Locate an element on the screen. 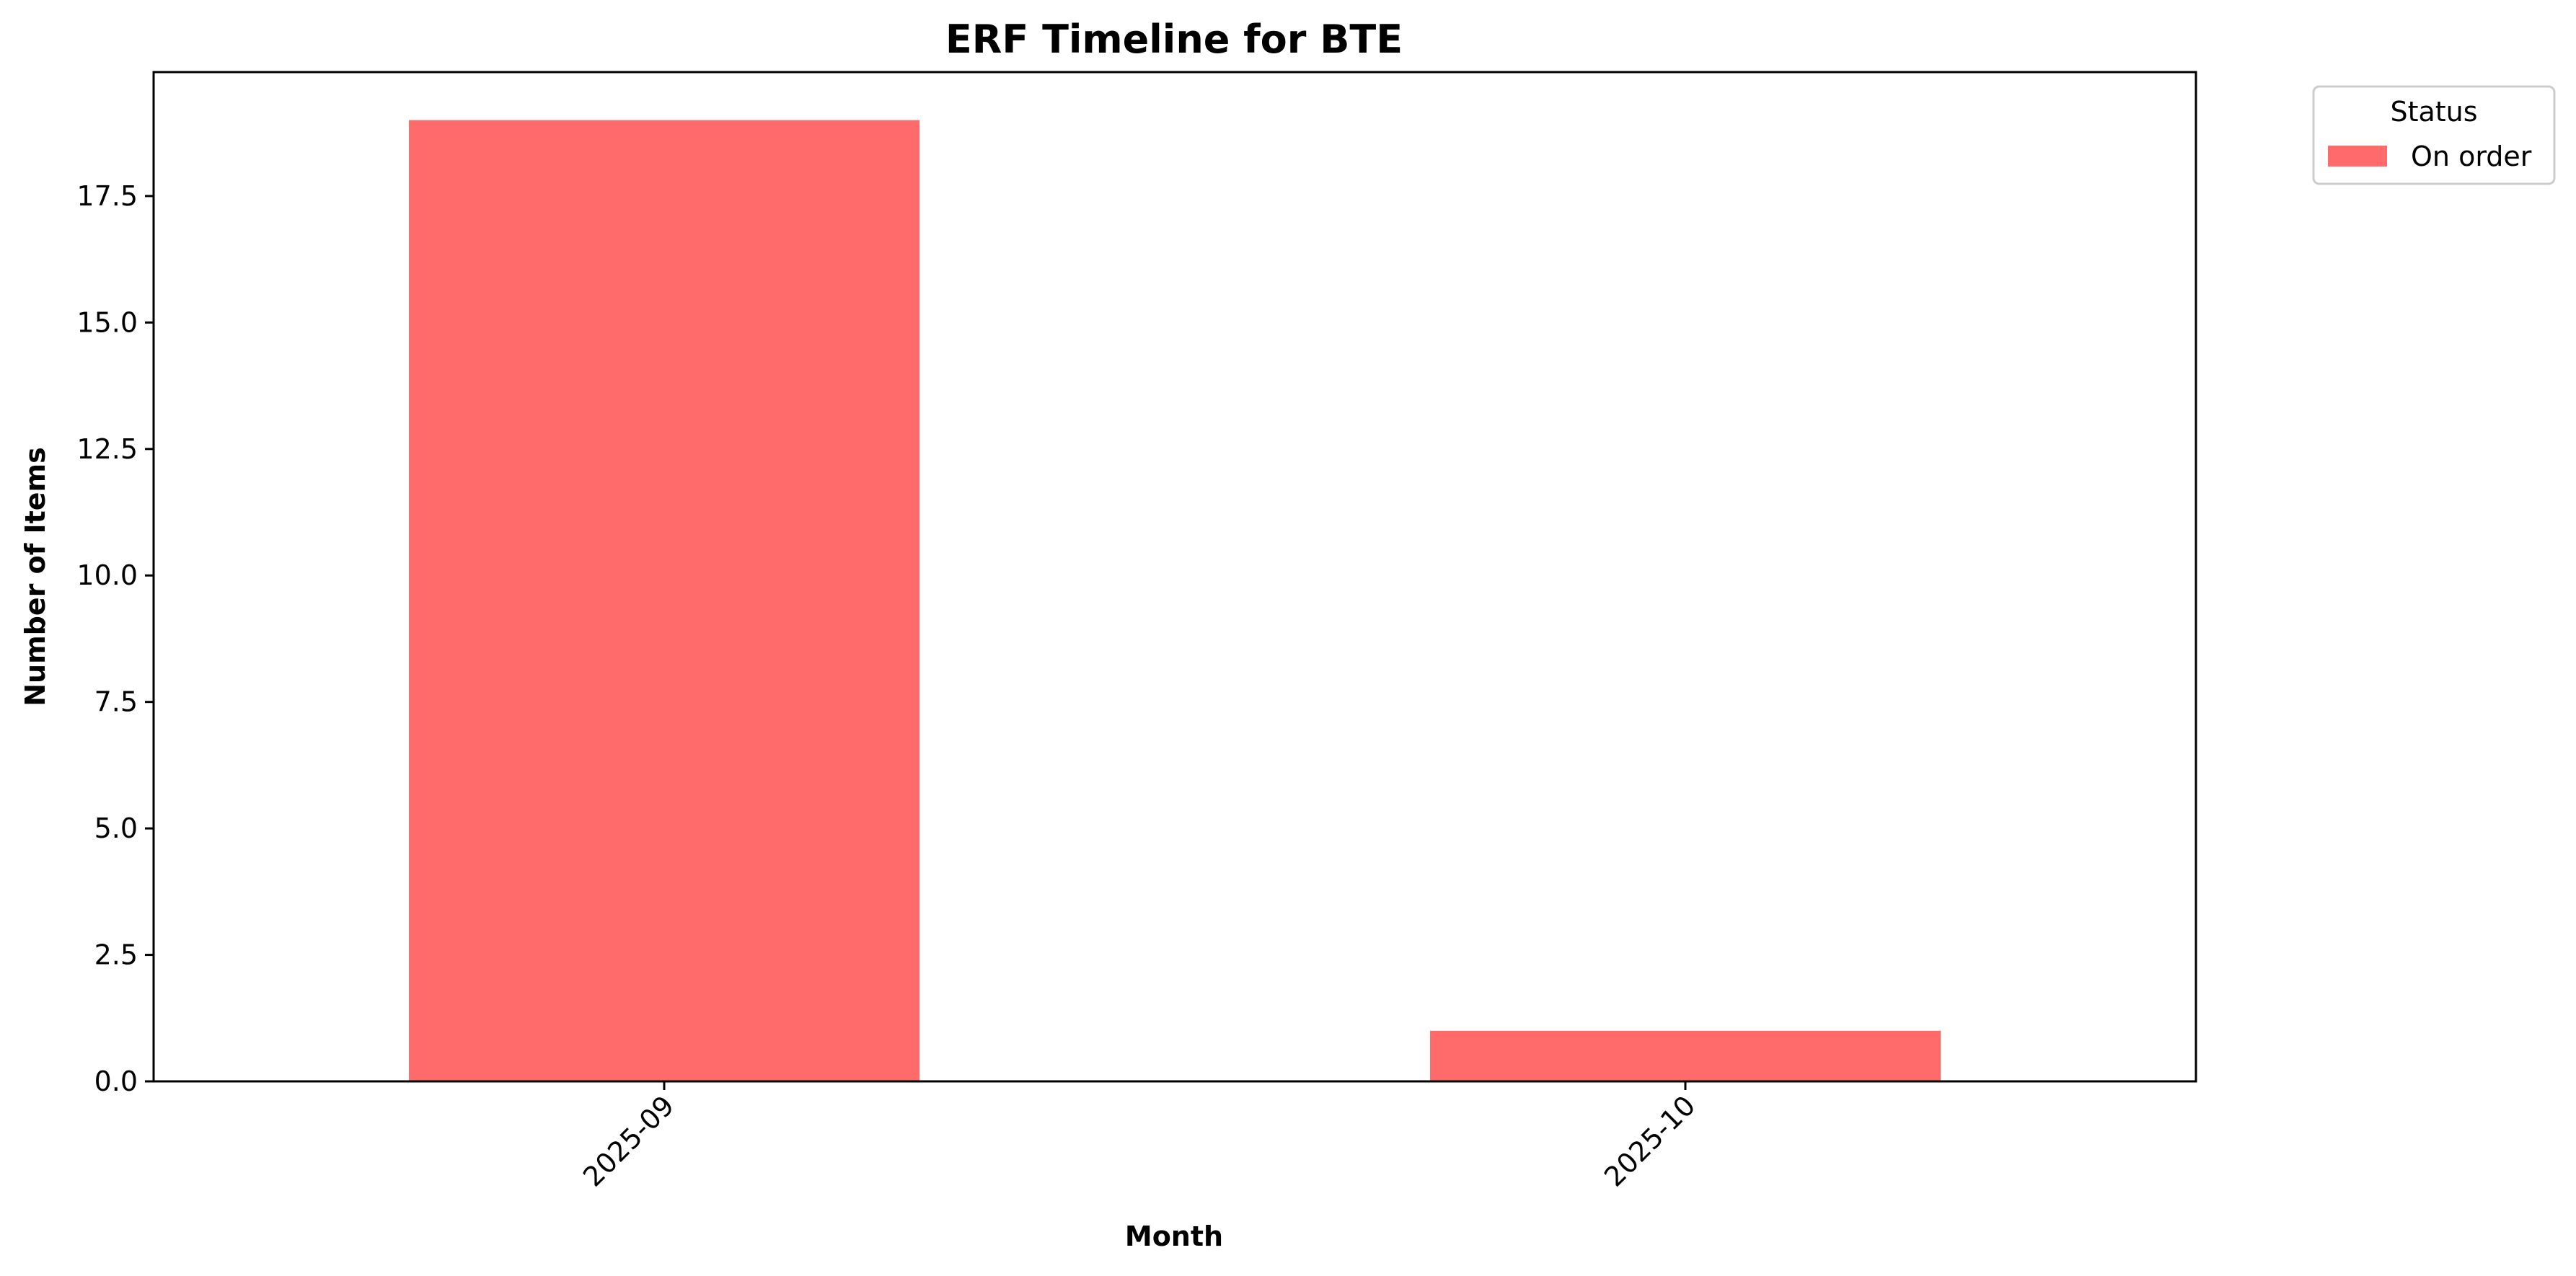 This screenshot has width=2576, height=1276. y-tick-label: 5.0 is located at coordinates (116, 828).